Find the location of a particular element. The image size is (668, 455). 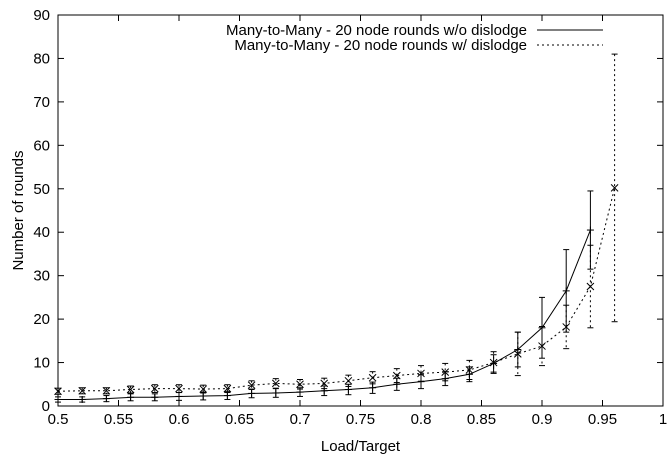

x-tick-label: 0.7 is located at coordinates (300, 419).